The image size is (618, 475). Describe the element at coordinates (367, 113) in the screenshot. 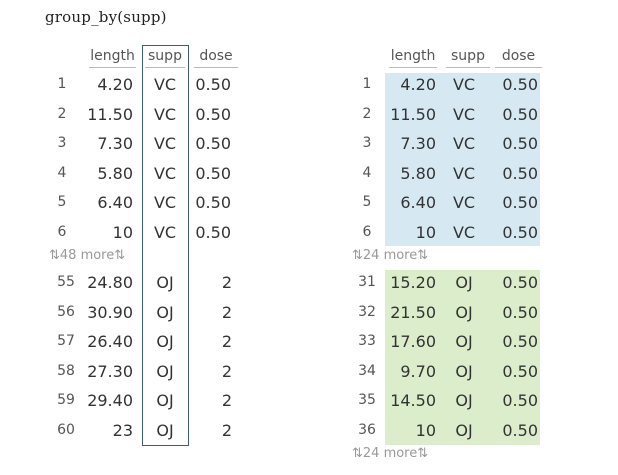

I see `row-index: 2` at that location.